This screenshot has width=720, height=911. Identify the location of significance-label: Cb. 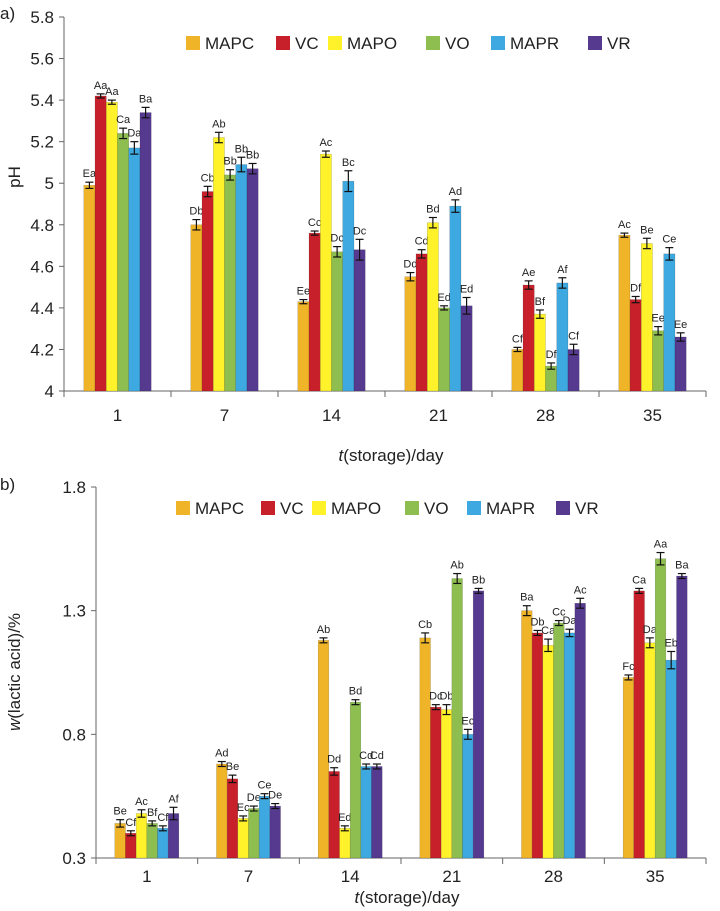
(208, 178).